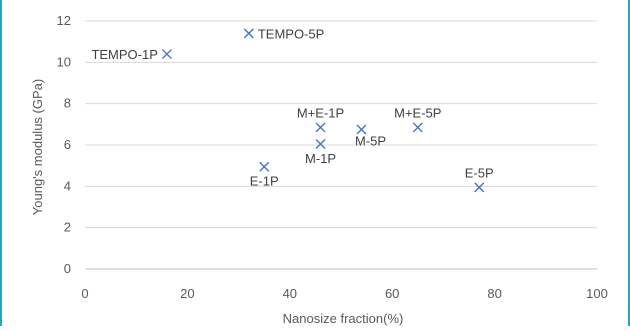  I want to click on point-m-5p, so click(361, 129).